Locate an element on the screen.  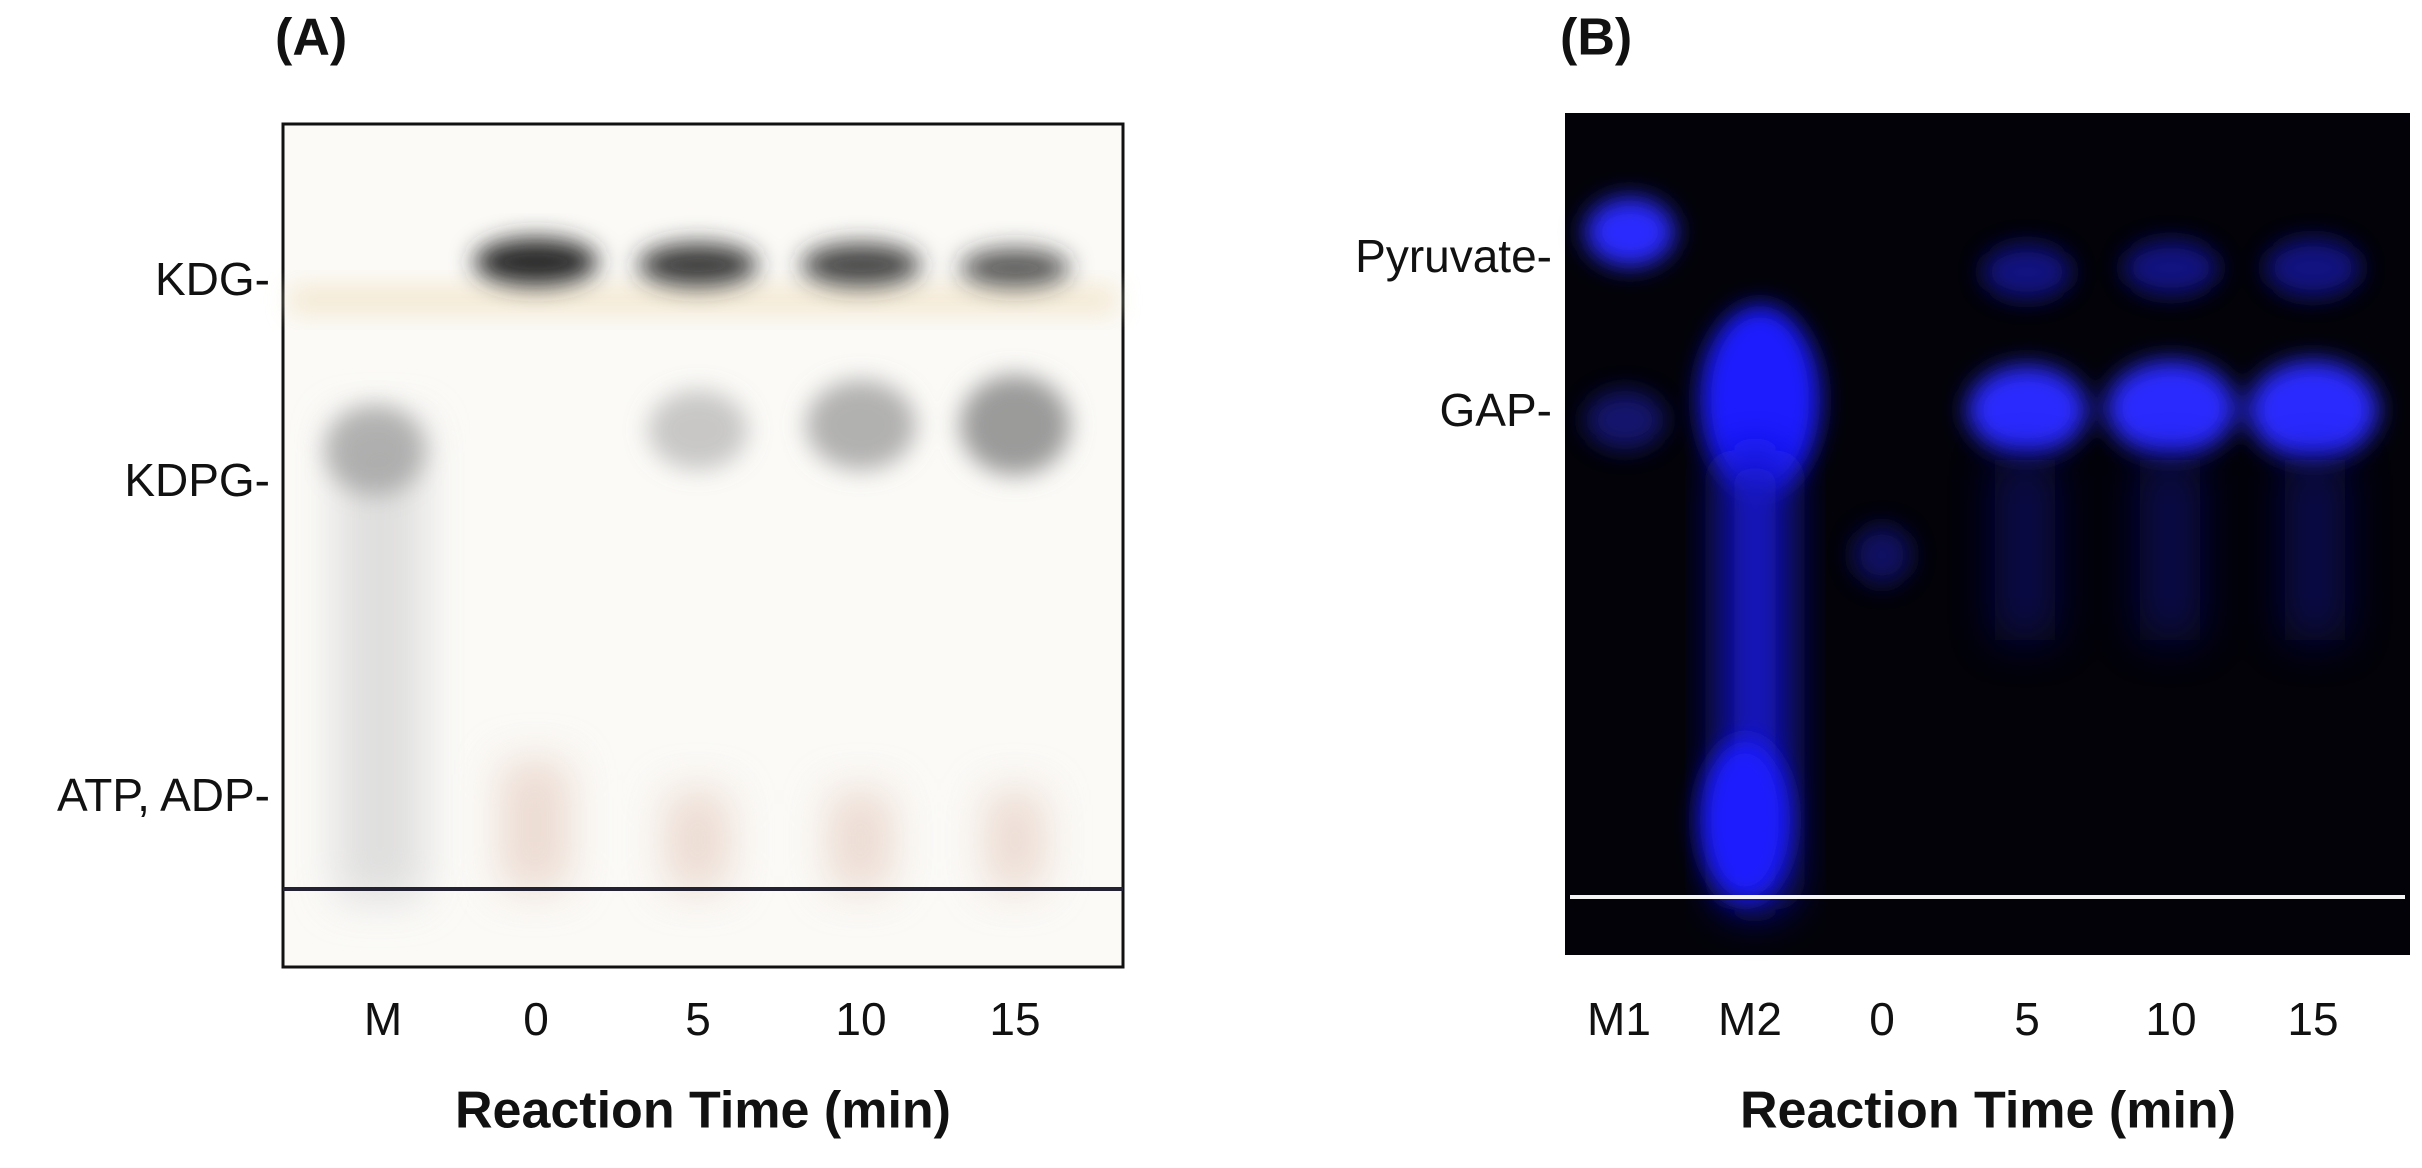
lane-label: M2 is located at coordinates (1750, 1019).